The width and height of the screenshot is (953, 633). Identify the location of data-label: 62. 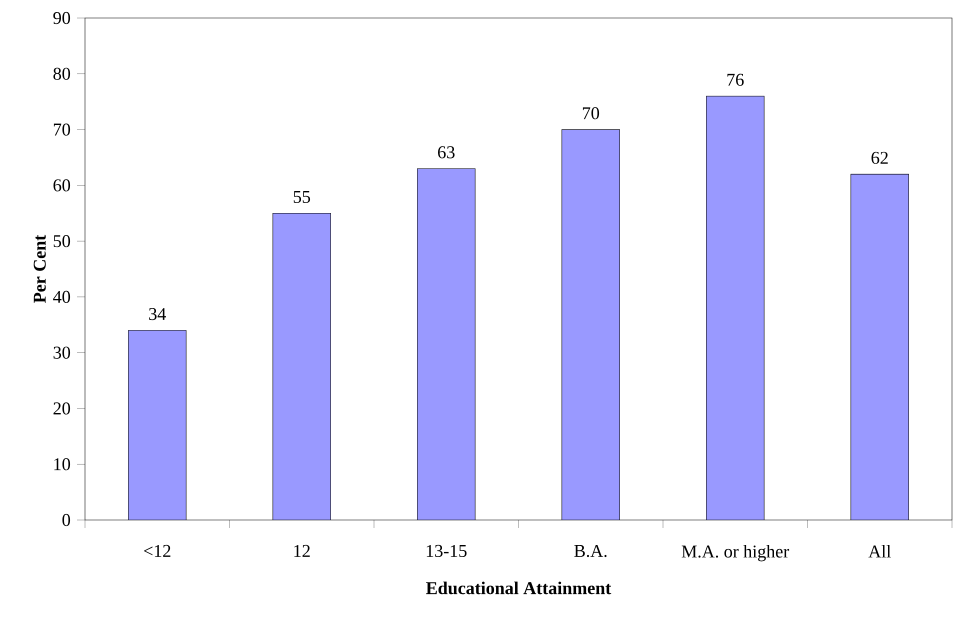
(880, 158).